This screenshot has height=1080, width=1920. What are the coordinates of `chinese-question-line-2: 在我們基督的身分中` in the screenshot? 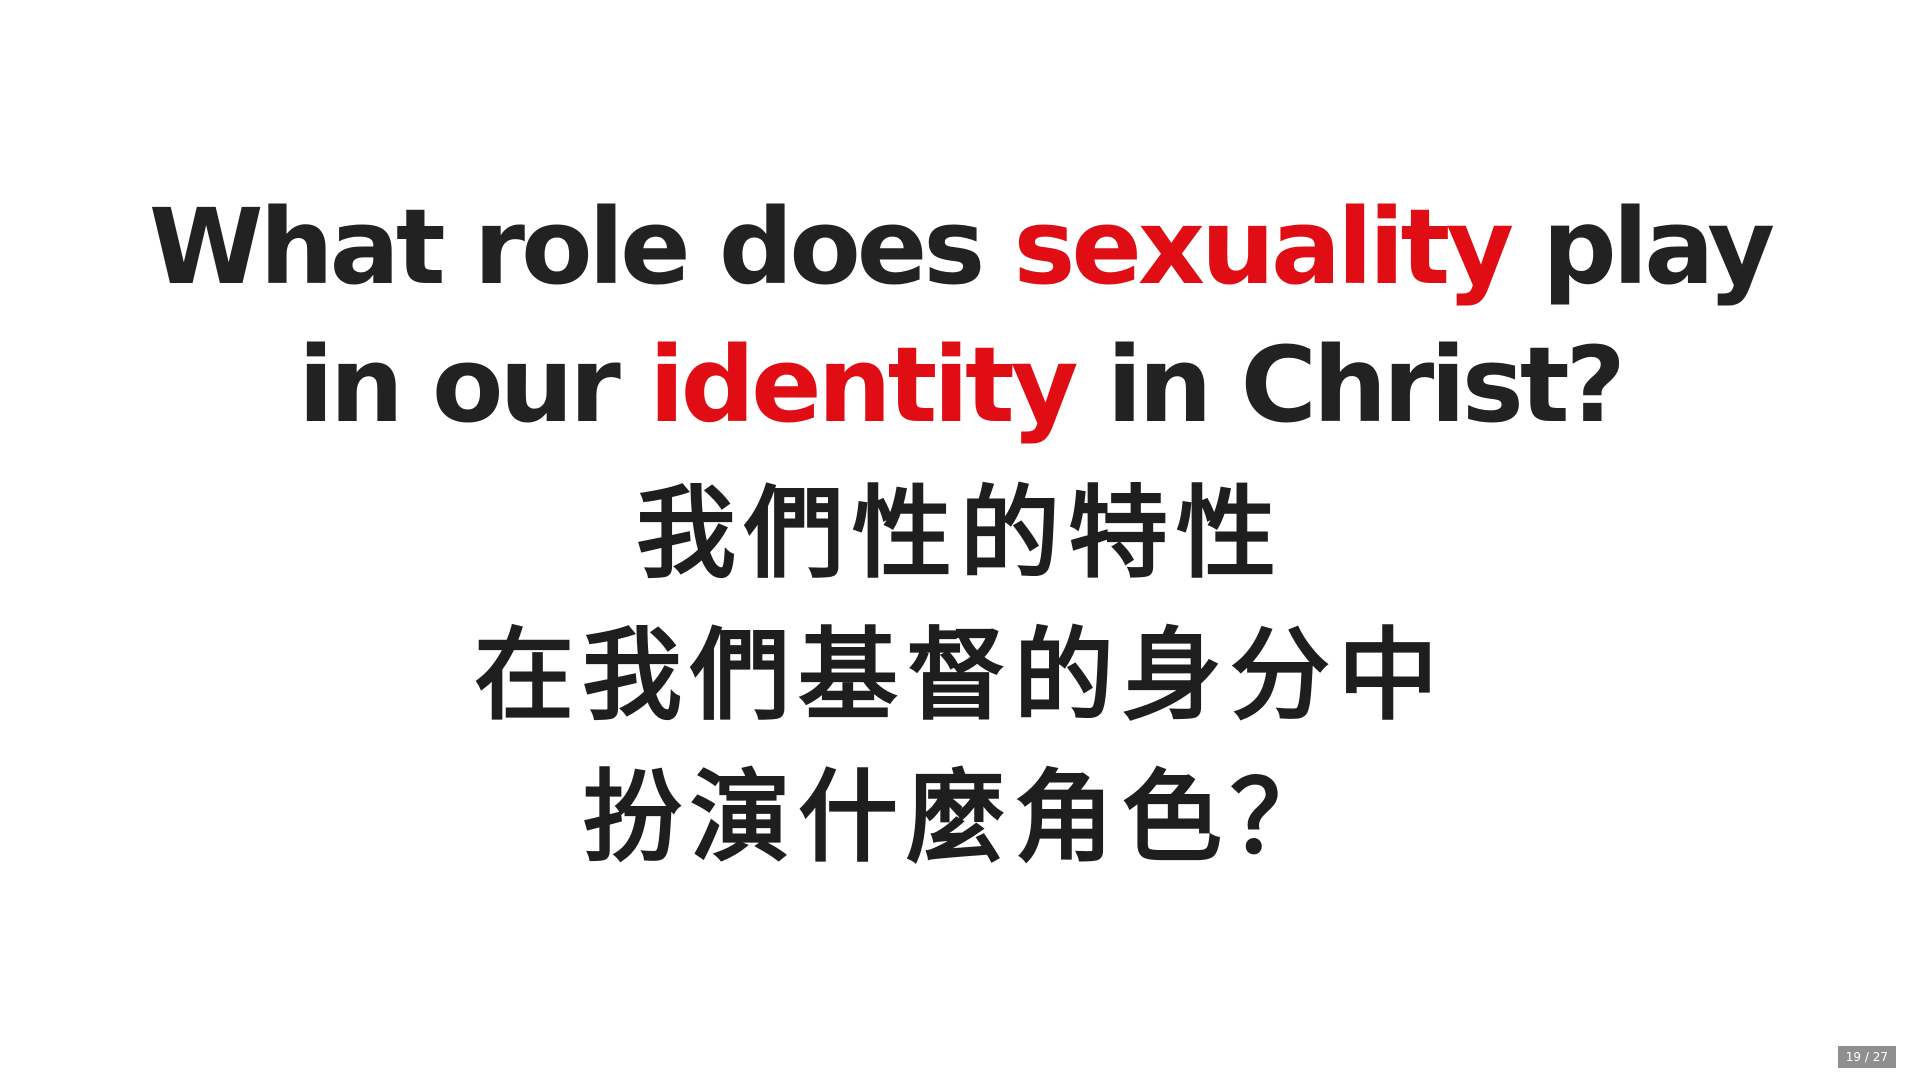 It's located at (960, 675).